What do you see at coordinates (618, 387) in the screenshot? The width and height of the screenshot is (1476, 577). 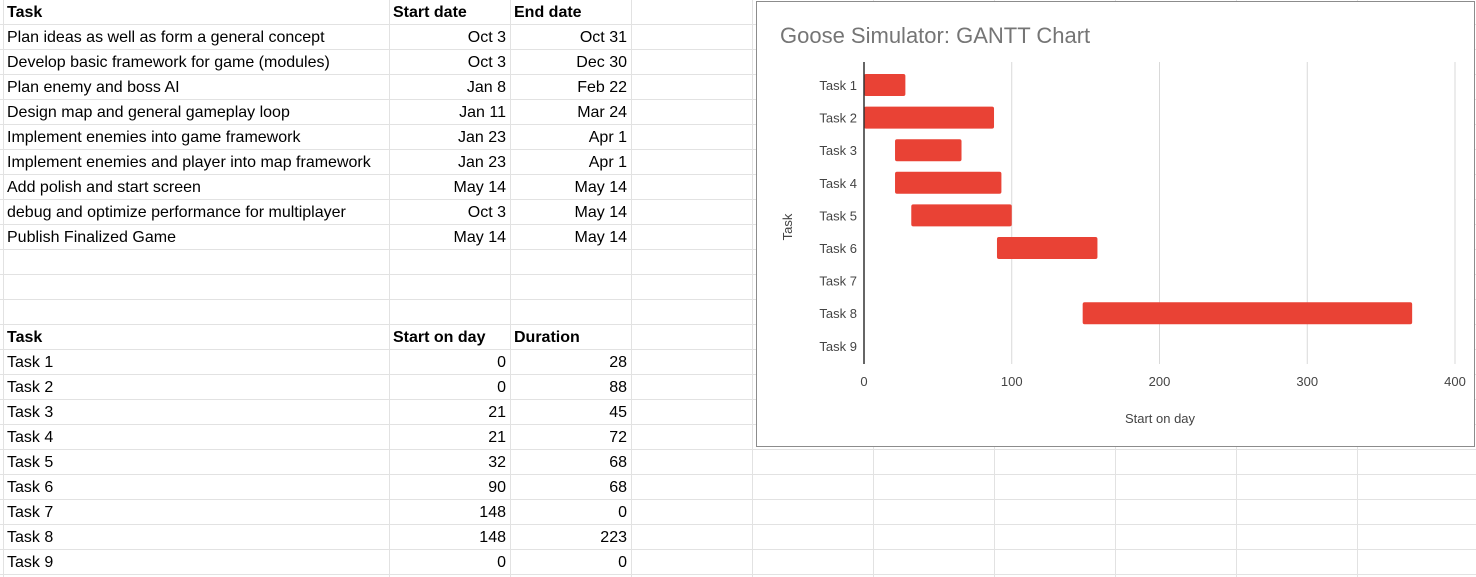 I see `table-cell: 88` at bounding box center [618, 387].